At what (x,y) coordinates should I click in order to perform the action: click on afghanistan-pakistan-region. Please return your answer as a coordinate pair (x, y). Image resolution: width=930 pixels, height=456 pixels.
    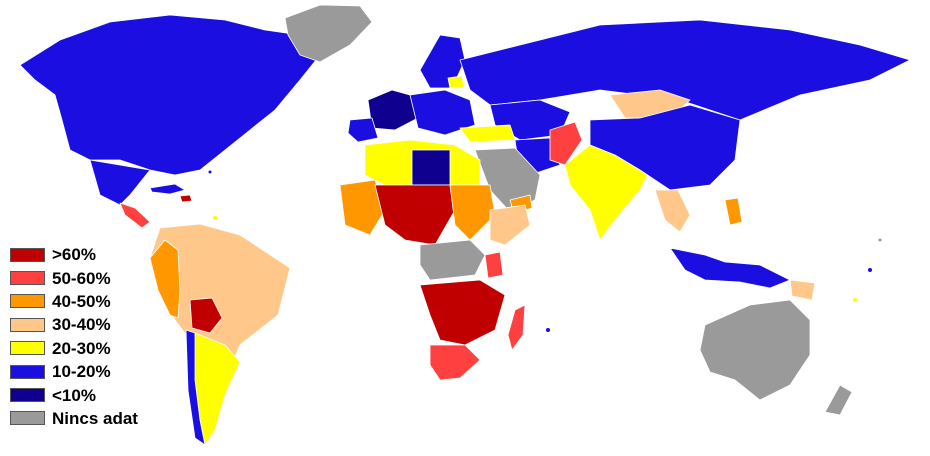
    Looking at the image, I should click on (566, 143).